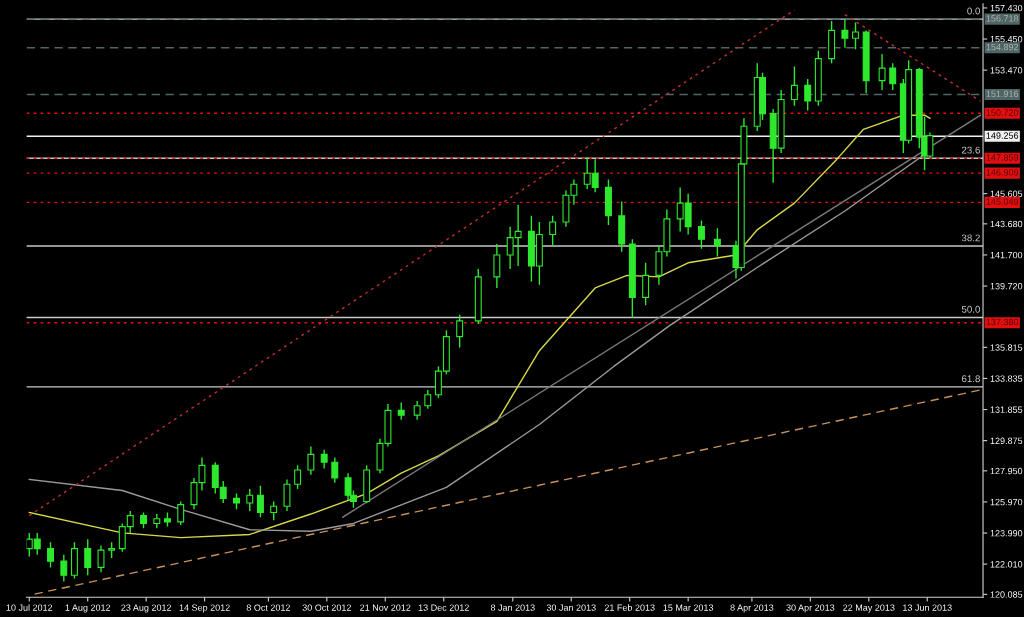  What do you see at coordinates (970, 309) in the screenshot?
I see `annotation: 50.0` at bounding box center [970, 309].